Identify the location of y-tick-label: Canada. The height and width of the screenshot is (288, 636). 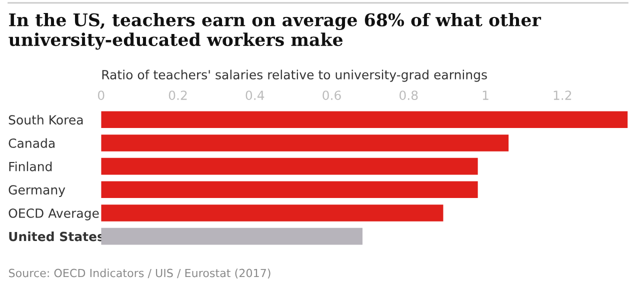
(31, 143).